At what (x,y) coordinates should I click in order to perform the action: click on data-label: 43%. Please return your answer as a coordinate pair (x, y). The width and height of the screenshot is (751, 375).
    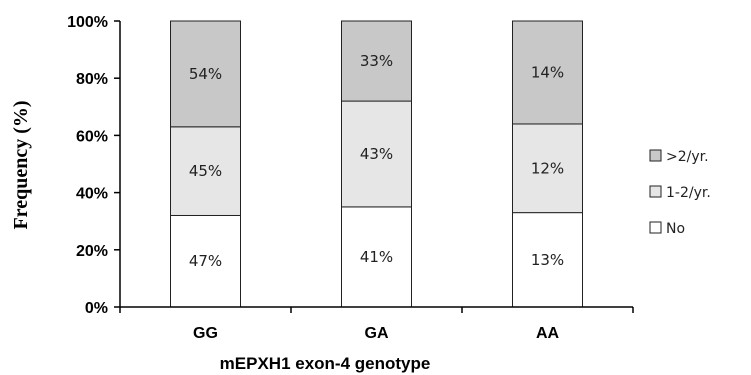
    Looking at the image, I should click on (376, 154).